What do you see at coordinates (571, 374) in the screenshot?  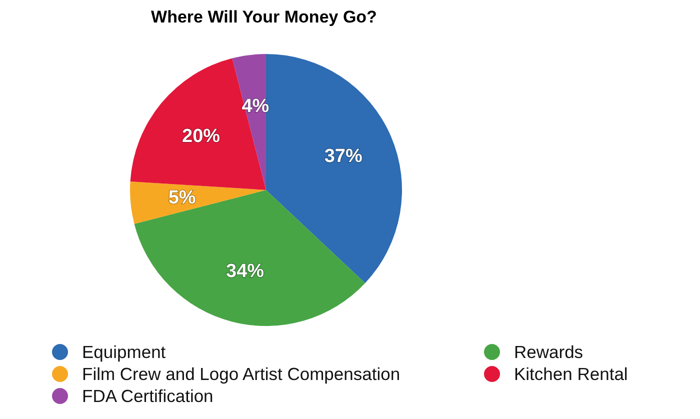 I see `legend-label: Kitchen Rental` at bounding box center [571, 374].